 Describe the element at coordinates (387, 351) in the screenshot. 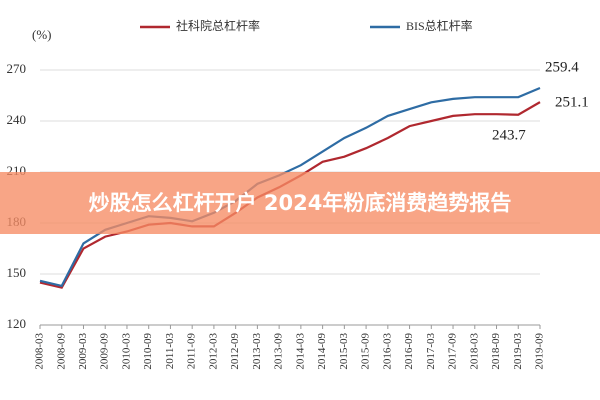

I see `x-tick-label: 2016-03` at that location.